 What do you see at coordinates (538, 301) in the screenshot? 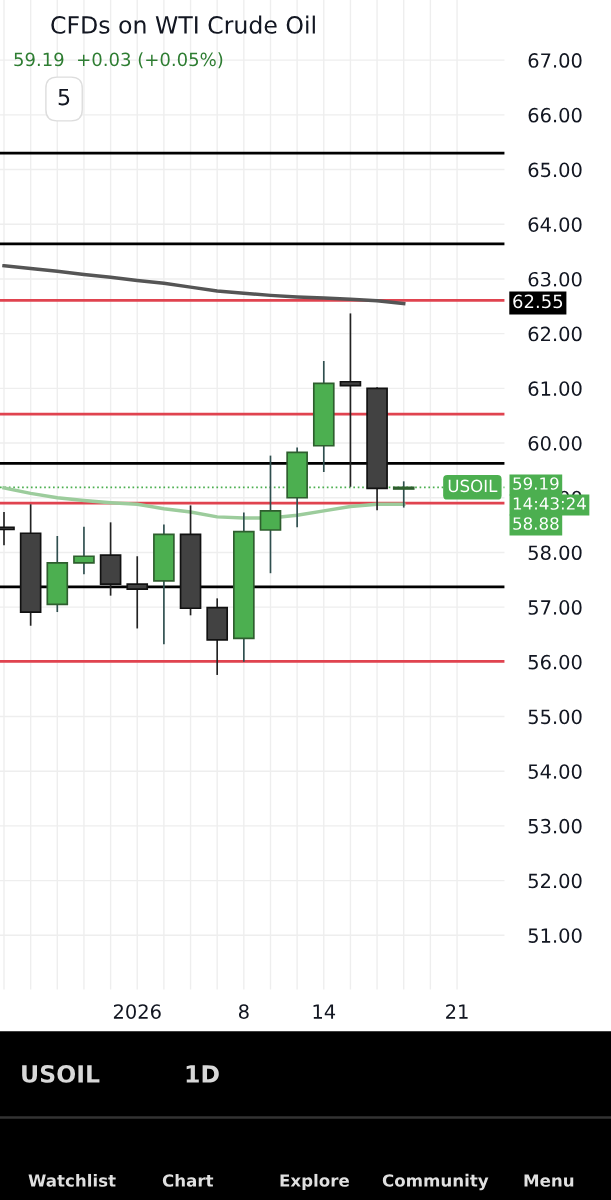
I see `text: 62.55` at bounding box center [538, 301].